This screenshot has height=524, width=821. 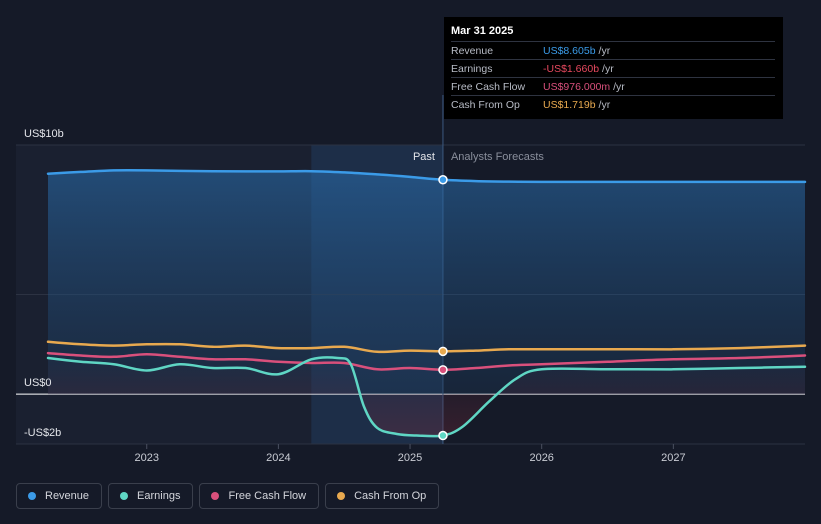 I want to click on tooltip-row-cash-from-op: Cash From Op US$1.719b/yr, so click(x=613, y=104).